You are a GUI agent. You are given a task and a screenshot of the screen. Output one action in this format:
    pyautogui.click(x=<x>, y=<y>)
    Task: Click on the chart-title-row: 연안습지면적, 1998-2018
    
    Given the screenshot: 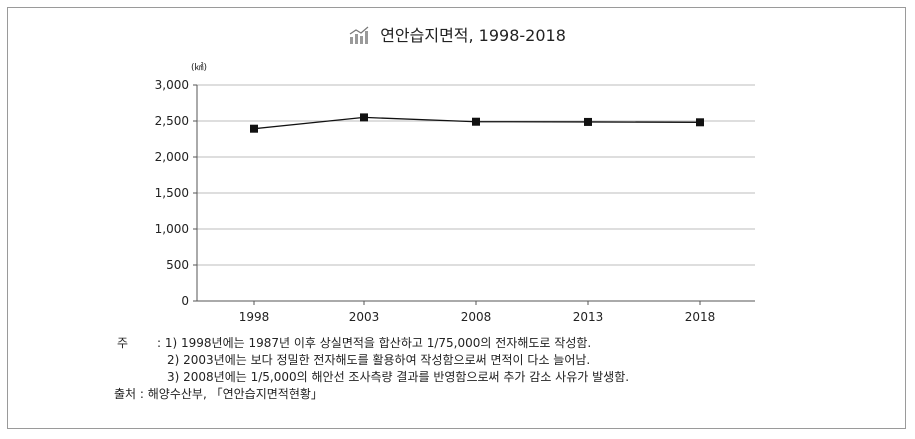 What is the action you would take?
    pyautogui.click(x=457, y=35)
    